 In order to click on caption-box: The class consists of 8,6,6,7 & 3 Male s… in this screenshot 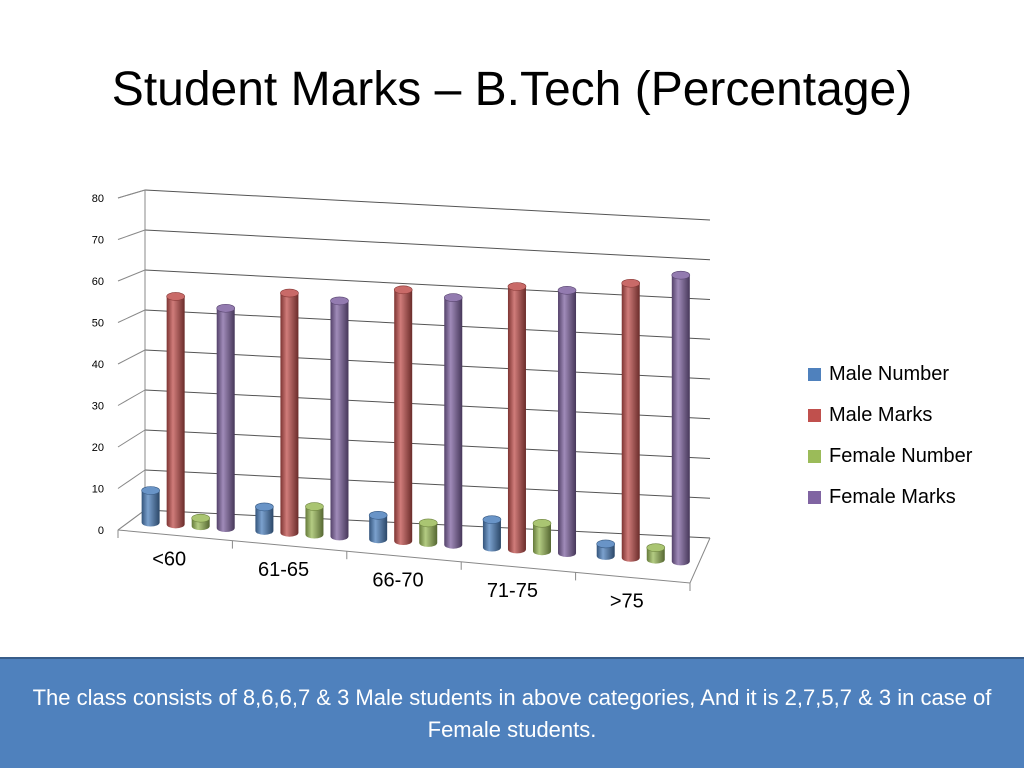, I will do `click(512, 712)`.